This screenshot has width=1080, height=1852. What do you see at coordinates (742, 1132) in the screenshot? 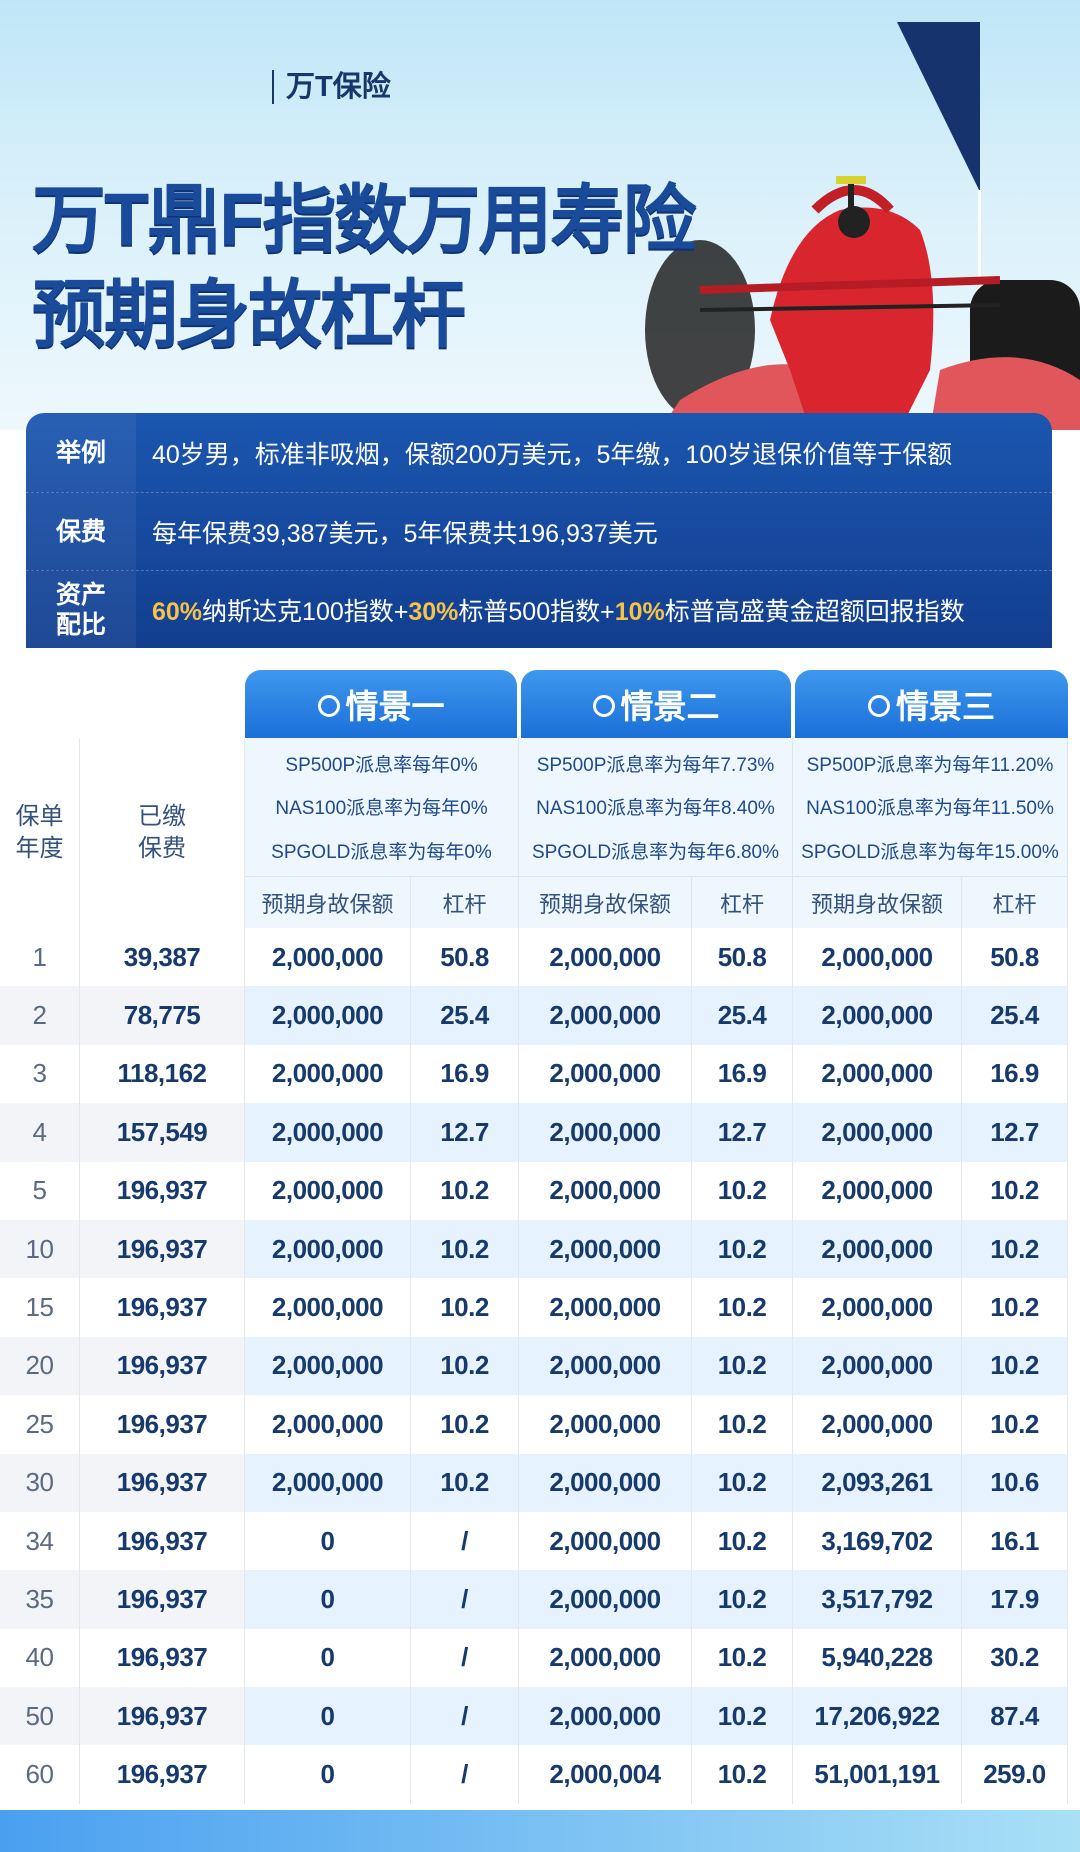
I see `s2-leverage-cell: 12.7` at bounding box center [742, 1132].